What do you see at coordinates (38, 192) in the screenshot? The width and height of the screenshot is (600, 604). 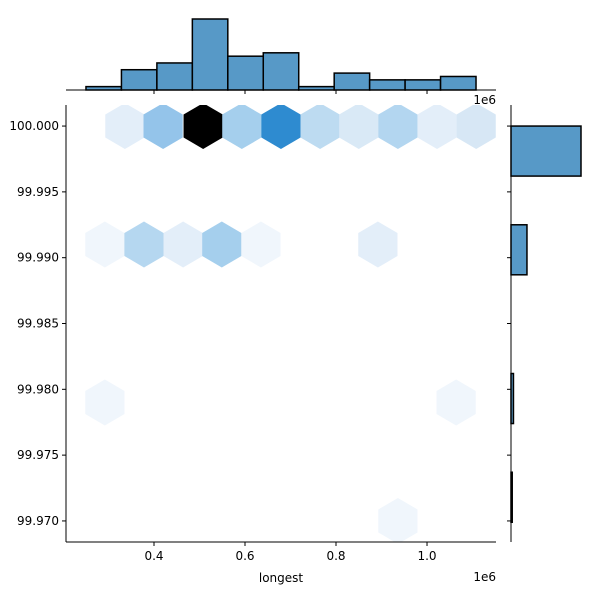 I see `y-tick-label: 99.995` at bounding box center [38, 192].